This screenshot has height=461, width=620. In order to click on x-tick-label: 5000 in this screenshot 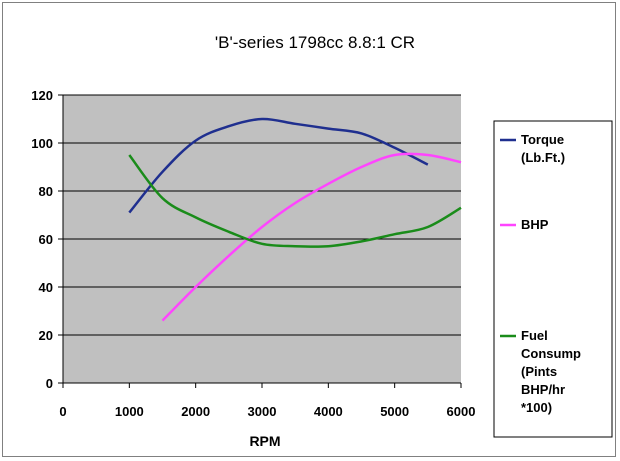, I will do `click(394, 411)`.